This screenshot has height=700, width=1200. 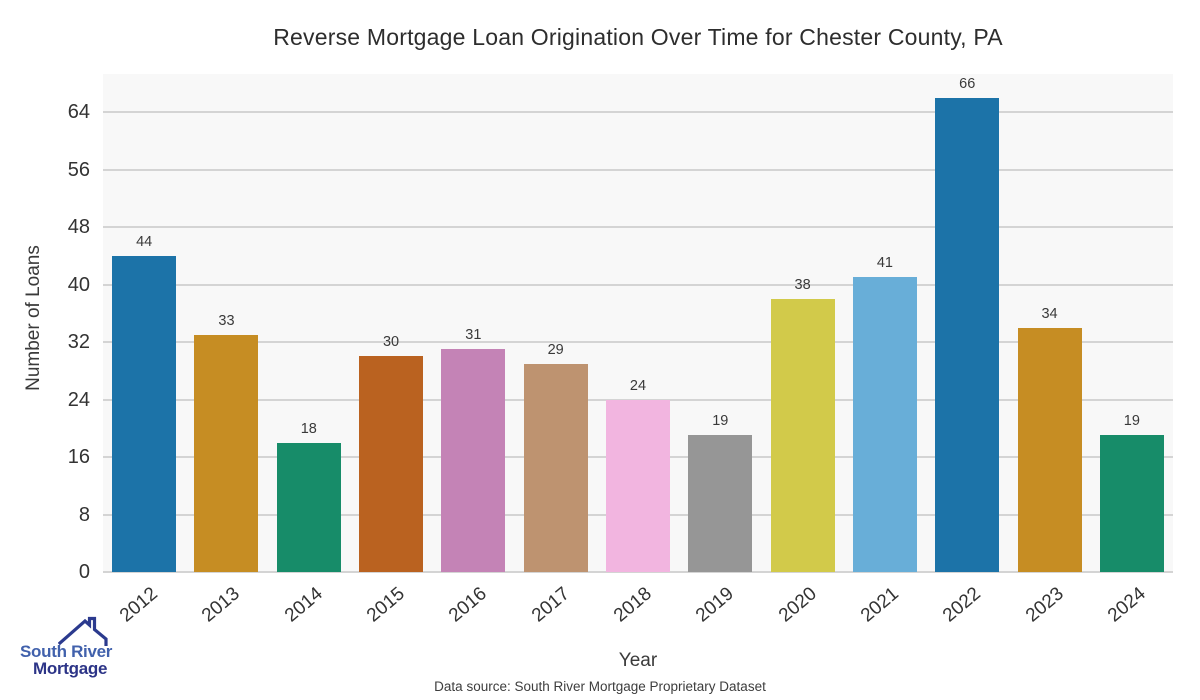 I want to click on bar-2020, so click(x=802, y=435).